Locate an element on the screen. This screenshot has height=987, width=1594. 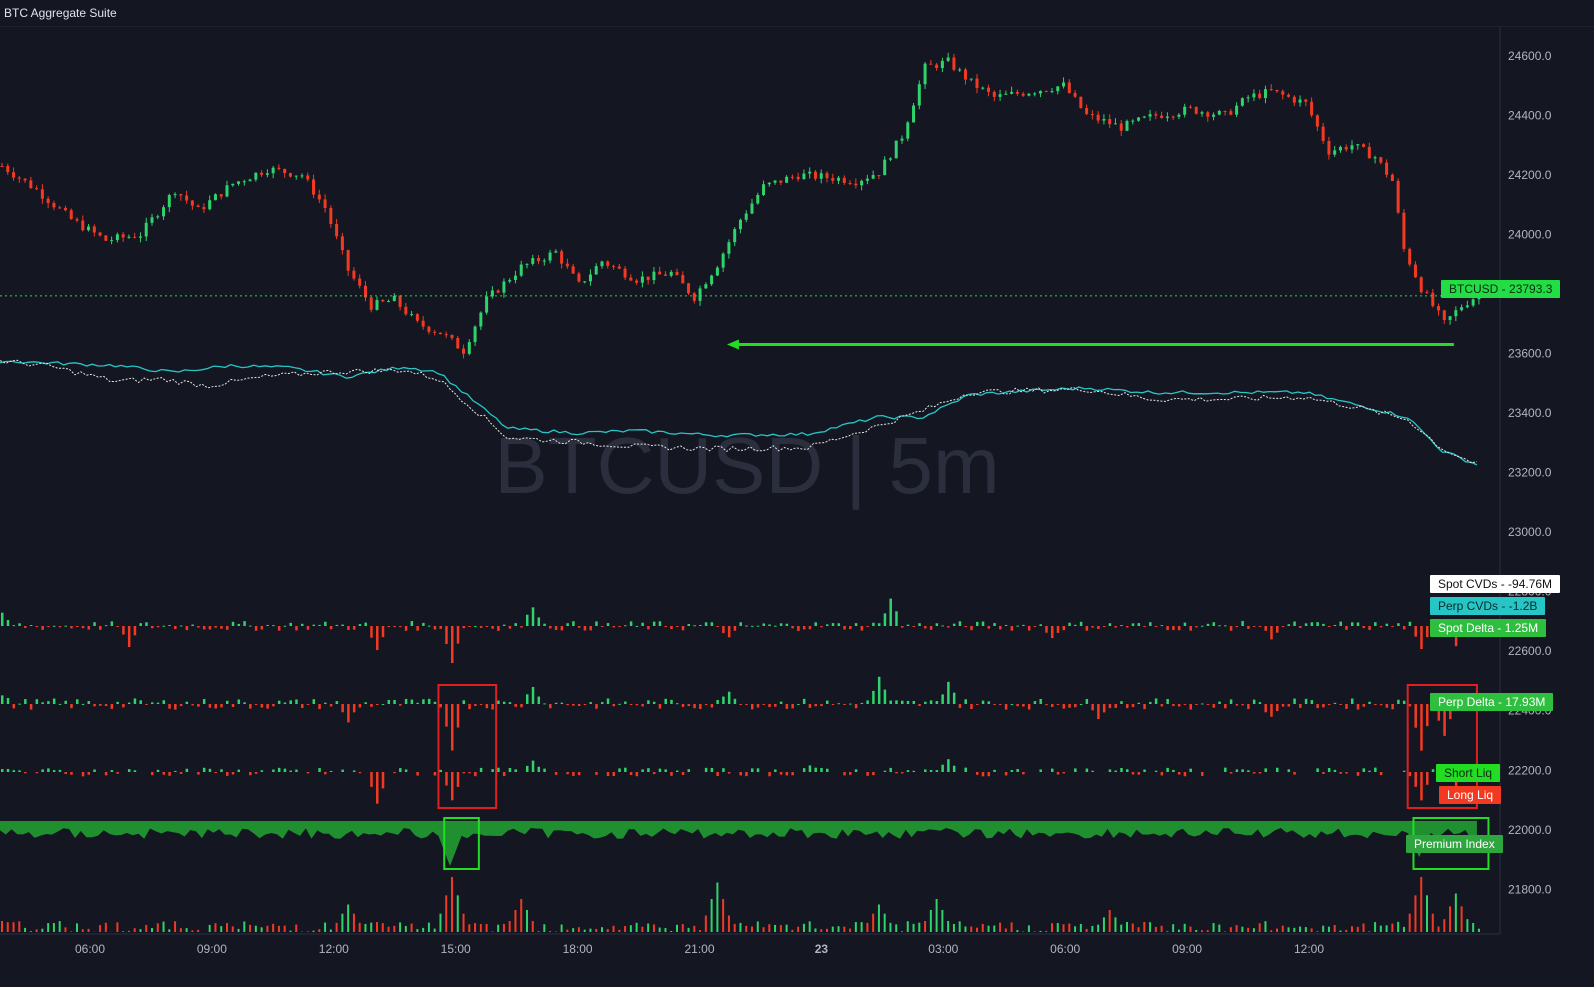
legend-tag-spot-delta: Spot Delta - 1.25M is located at coordinates (1488, 628).